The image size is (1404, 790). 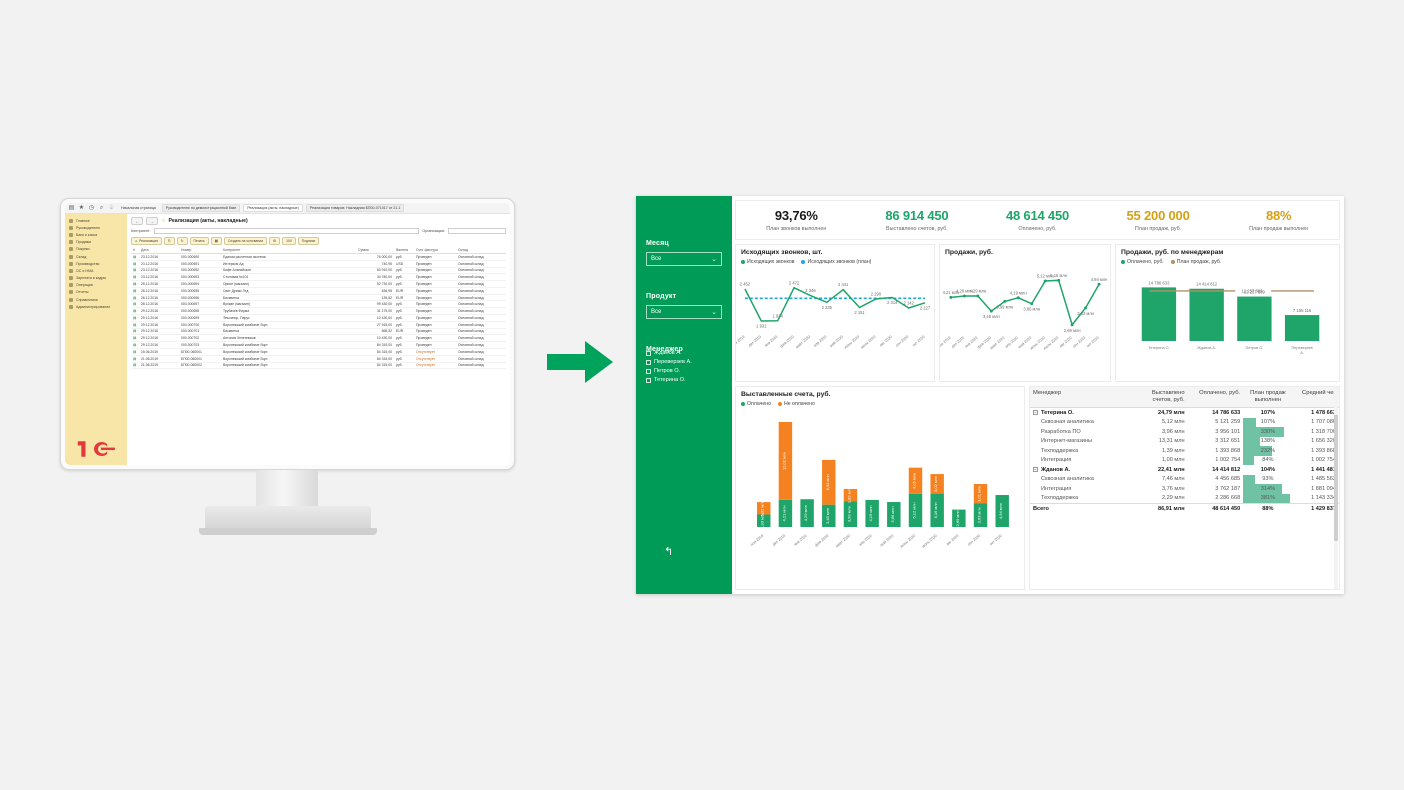 I want to click on col-manager: Менеджер, so click(x=1083, y=398).